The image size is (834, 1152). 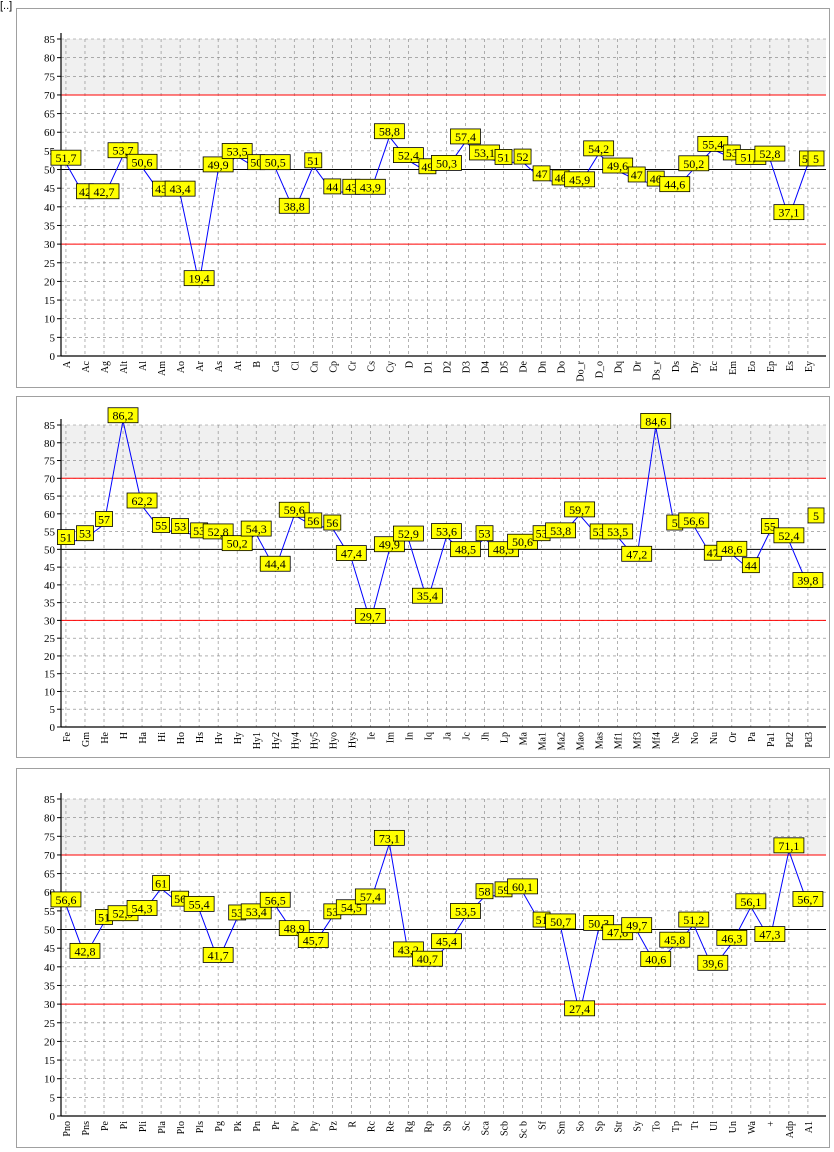 What do you see at coordinates (657, 740) in the screenshot?
I see `x-category-label: Mf4` at bounding box center [657, 740].